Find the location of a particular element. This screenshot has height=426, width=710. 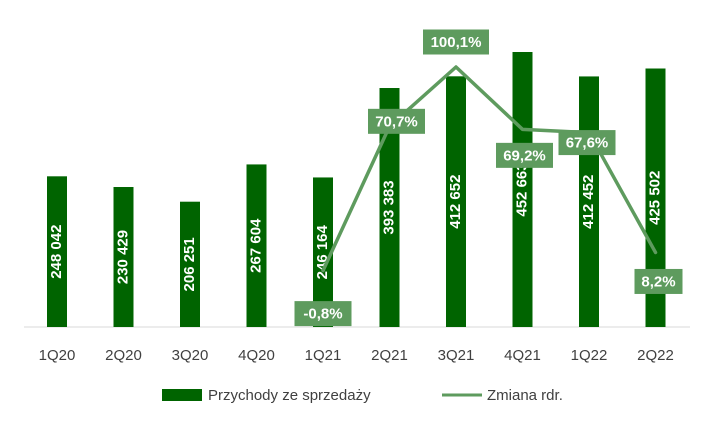

x-tick-label: 2Q22 is located at coordinates (655, 355).